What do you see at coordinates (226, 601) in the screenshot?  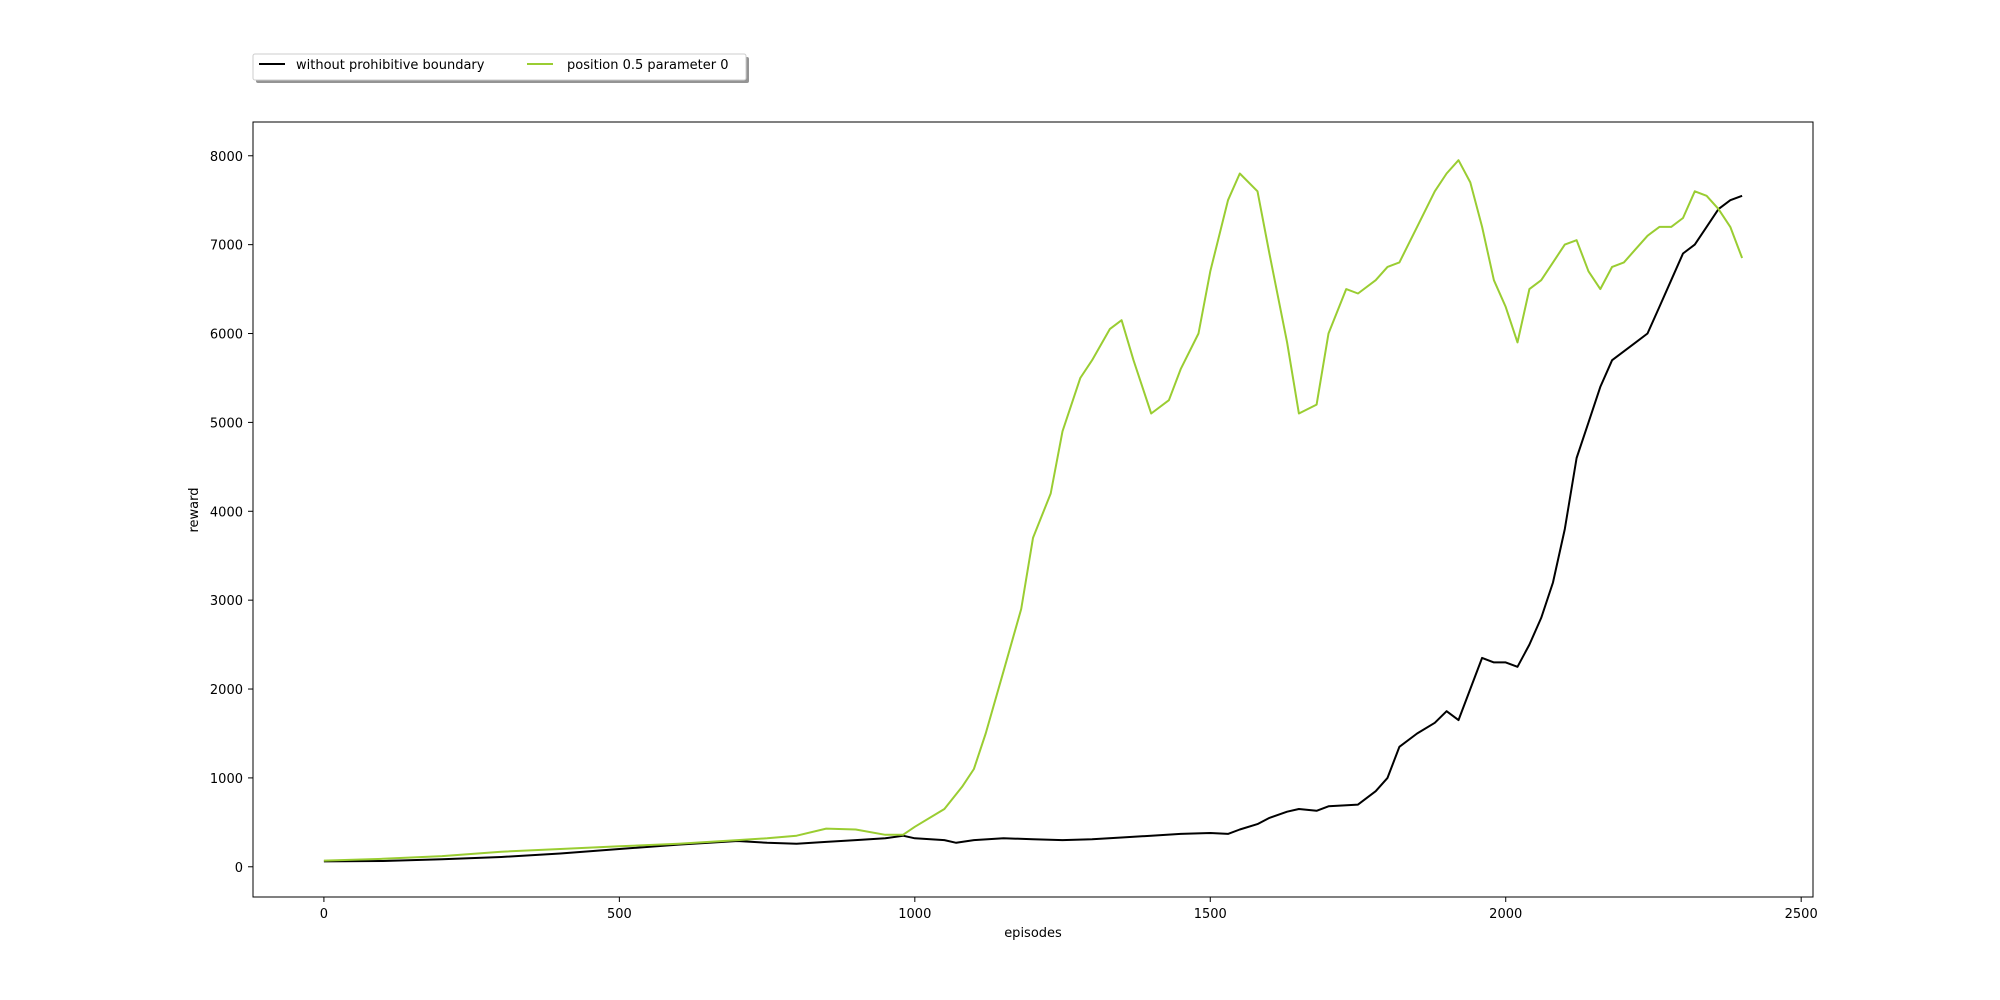 I see `y-tick-label: 3000` at bounding box center [226, 601].